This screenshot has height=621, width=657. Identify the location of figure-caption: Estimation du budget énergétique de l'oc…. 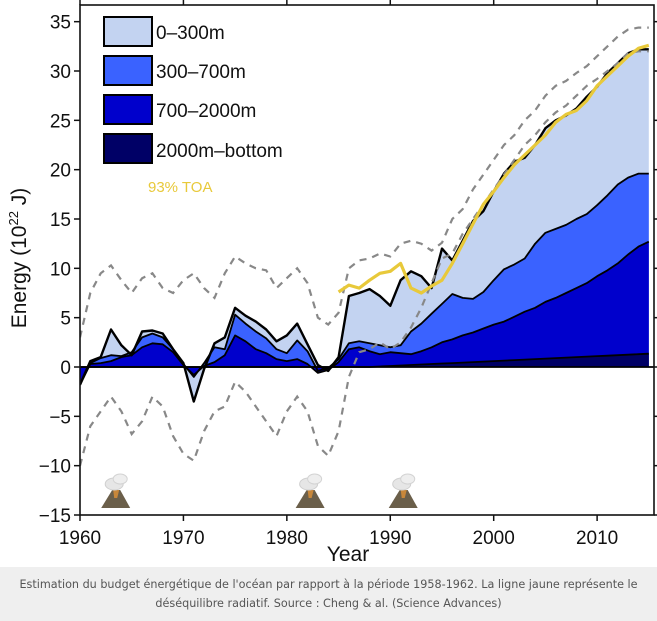
(328, 594).